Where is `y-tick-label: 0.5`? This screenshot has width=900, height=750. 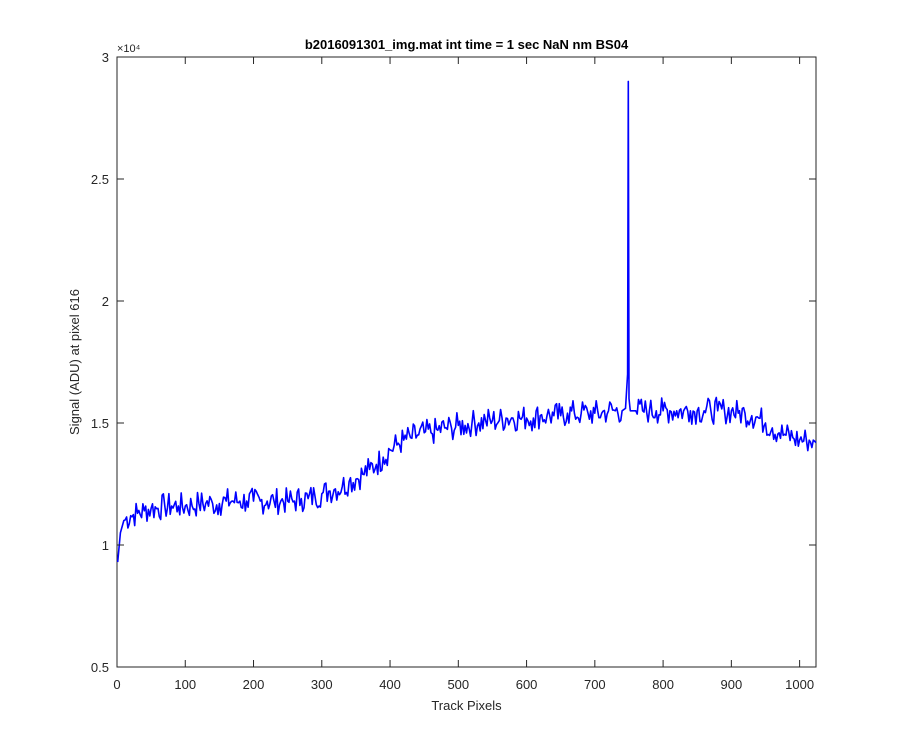 y-tick-label: 0.5 is located at coordinates (100, 667).